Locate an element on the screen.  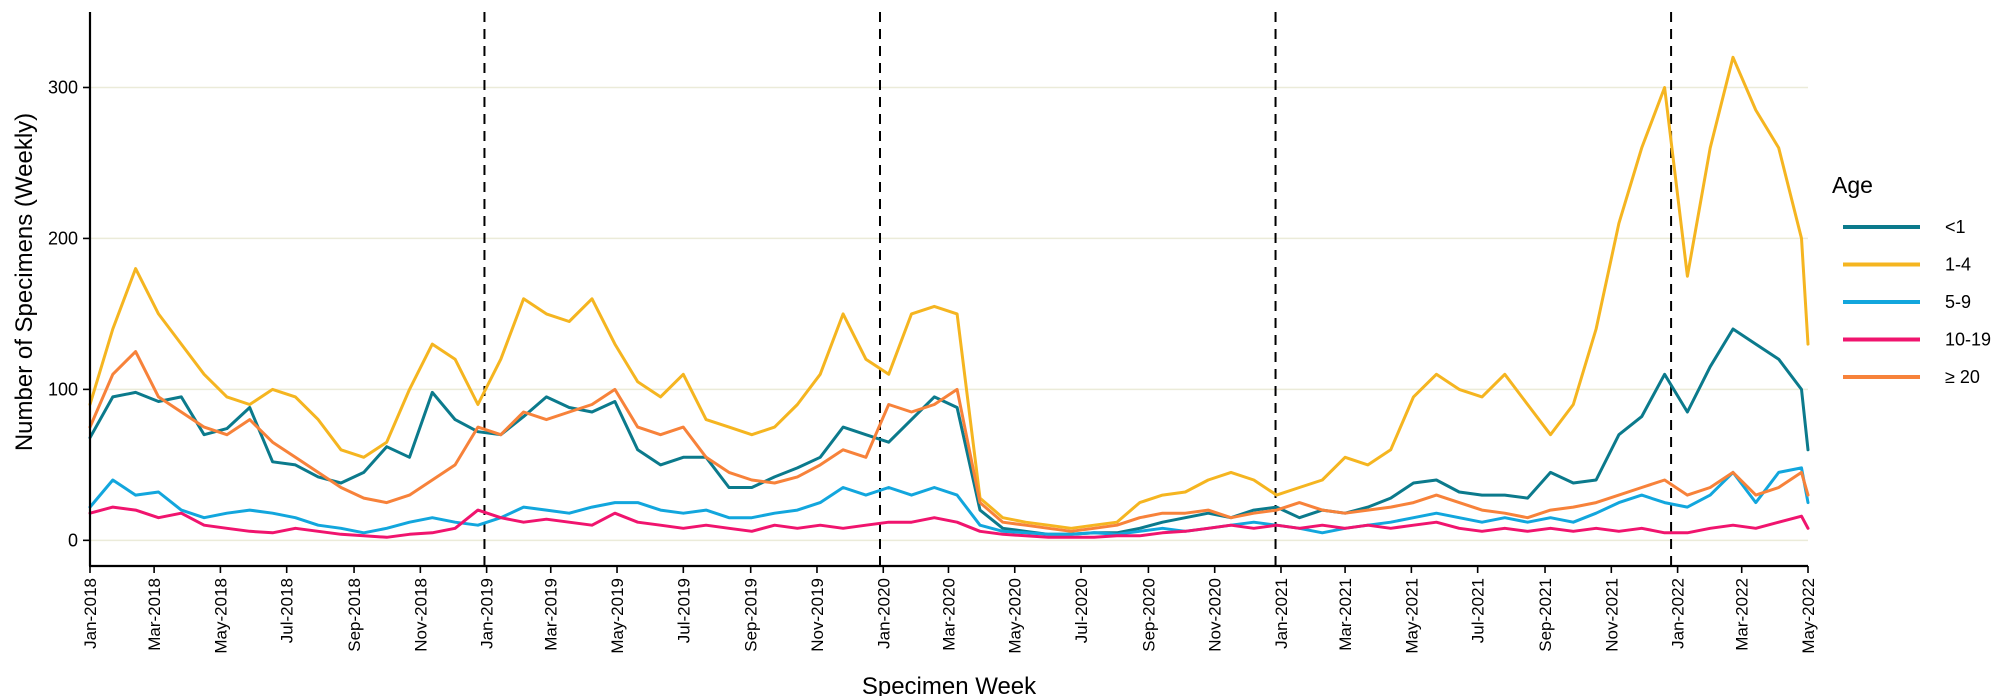
x-tick-label: Jan-2021 is located at coordinates (1281, 613).